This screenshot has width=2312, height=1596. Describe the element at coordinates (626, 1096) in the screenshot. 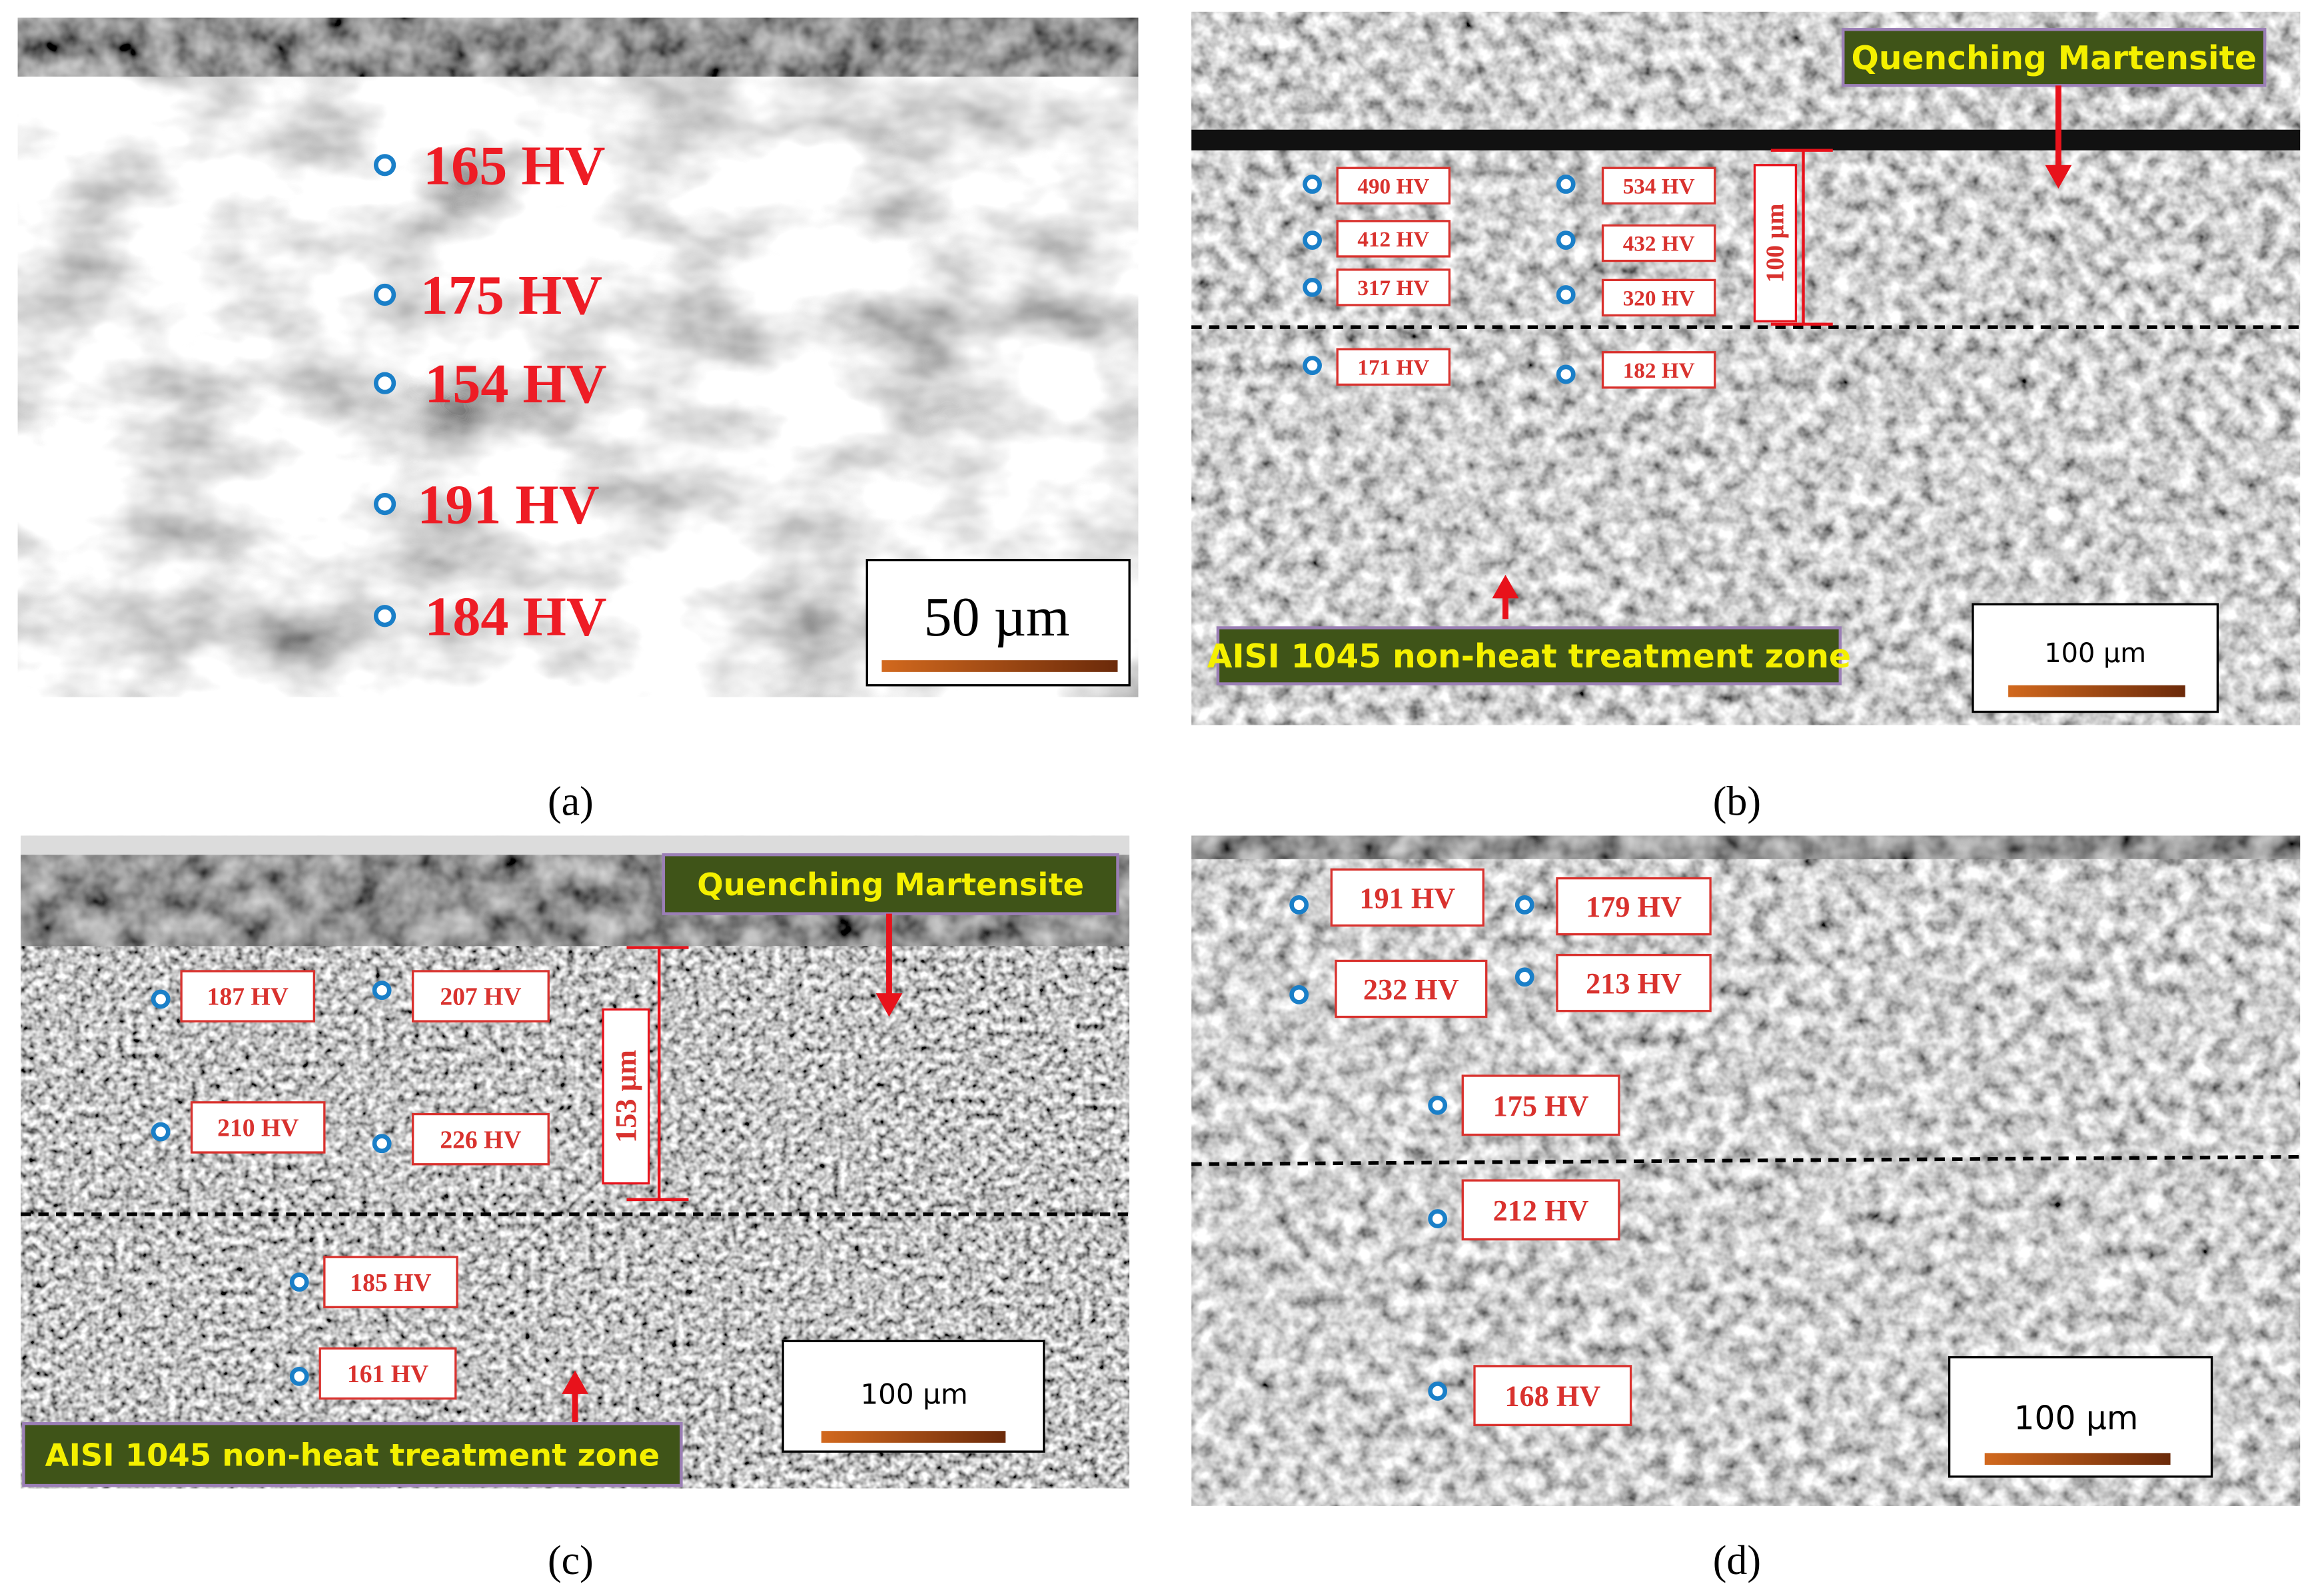

I see `dimension-label: 153 µm` at that location.